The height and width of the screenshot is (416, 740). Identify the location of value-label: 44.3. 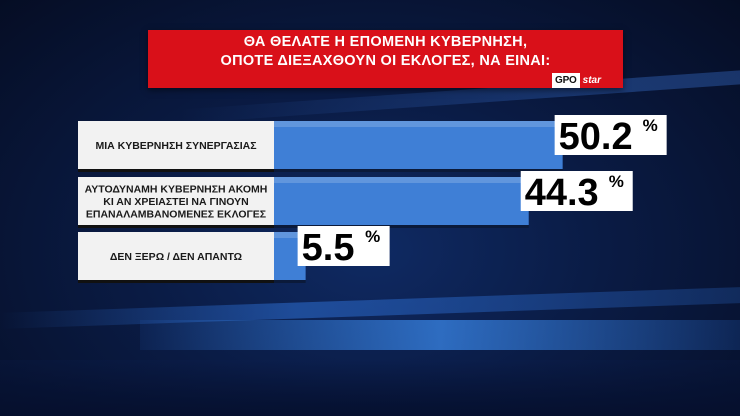
(562, 193).